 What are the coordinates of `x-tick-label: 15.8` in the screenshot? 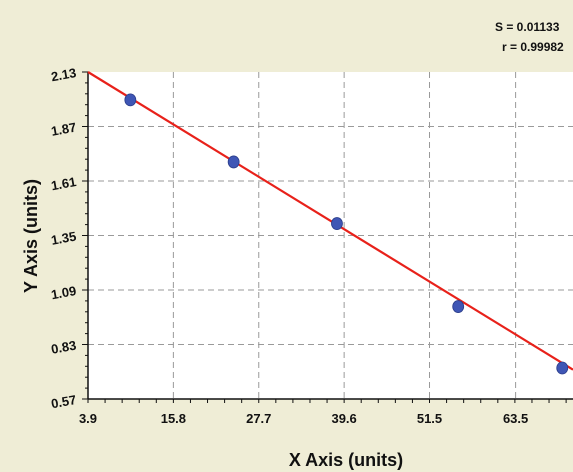 It's located at (173, 418).